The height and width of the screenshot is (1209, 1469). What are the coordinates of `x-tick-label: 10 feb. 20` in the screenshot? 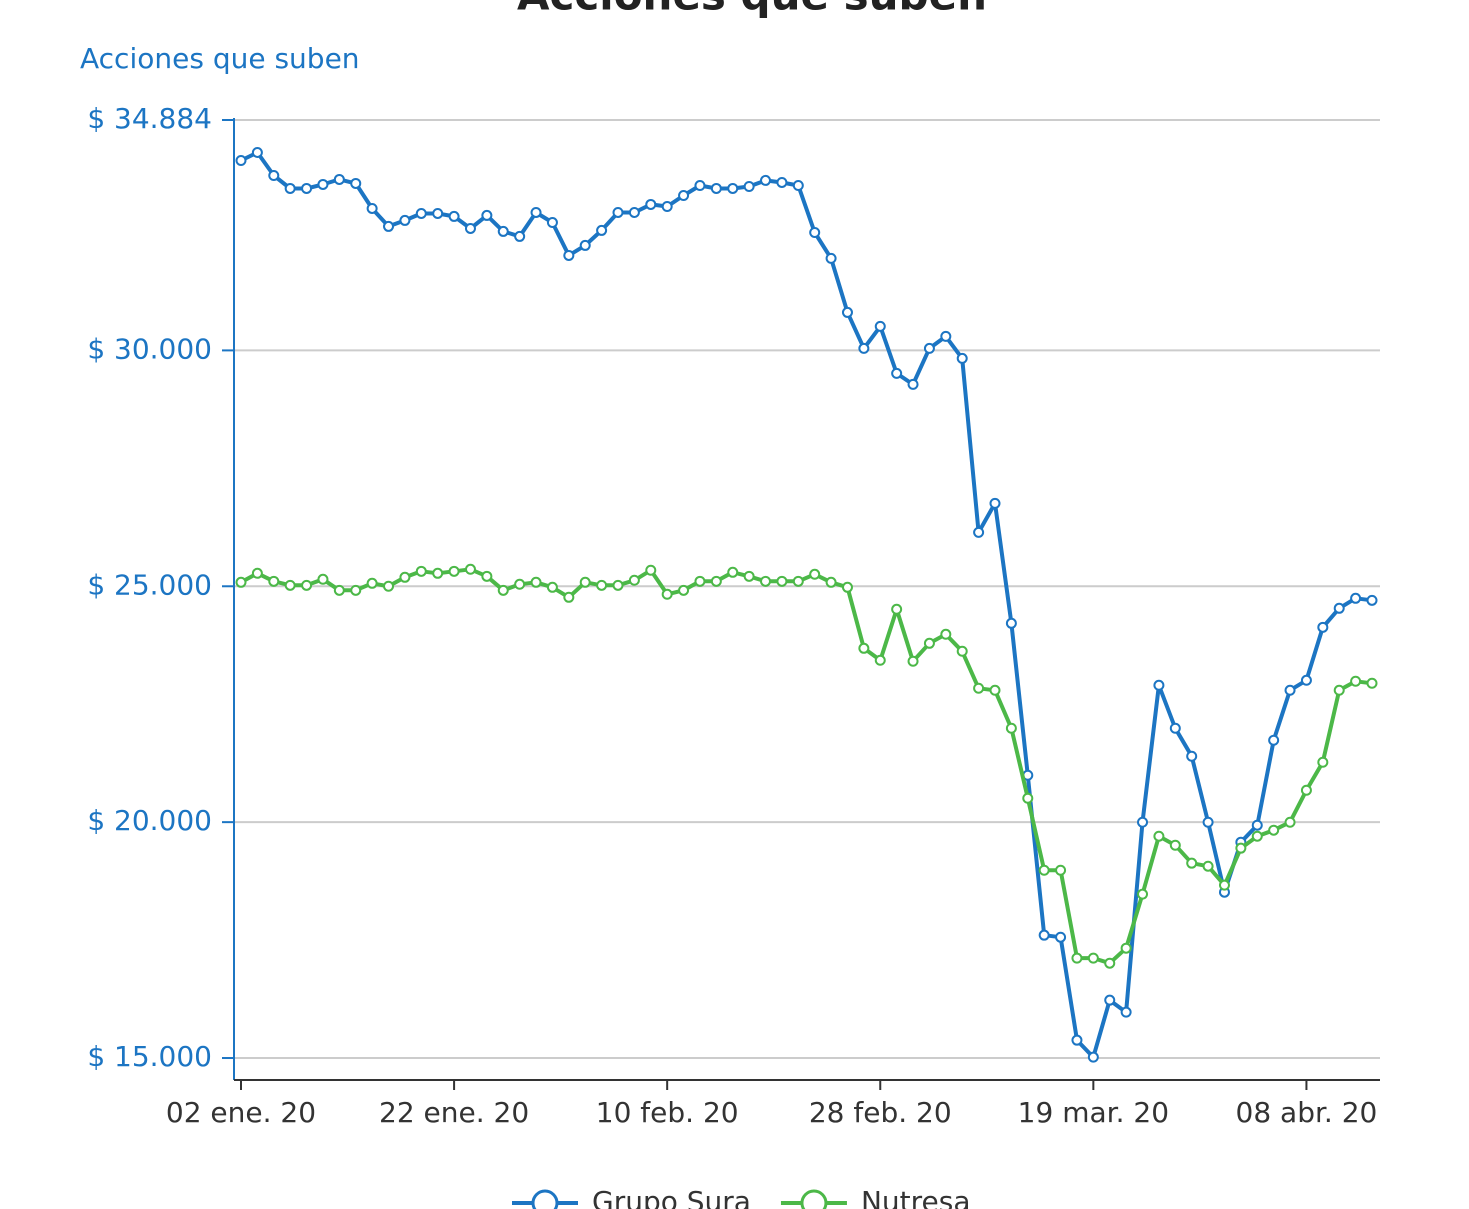 It's located at (667, 1112).